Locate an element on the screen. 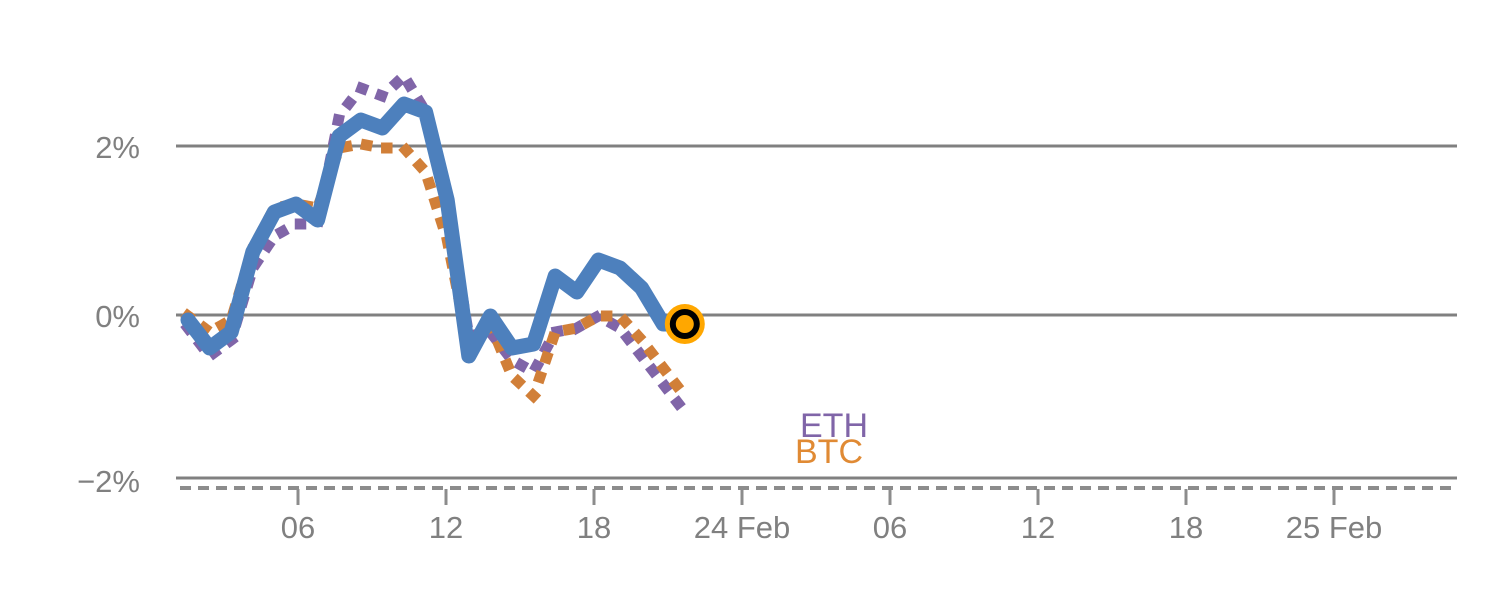 The image size is (1500, 600). y-axis-labels: 2% 0% −2% is located at coordinates (108, 314).